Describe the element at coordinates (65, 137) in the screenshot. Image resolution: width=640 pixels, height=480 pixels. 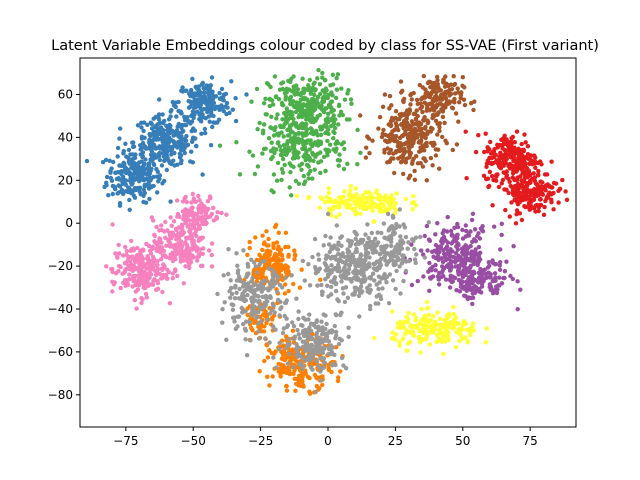
I see `y-tick-label: 40` at that location.